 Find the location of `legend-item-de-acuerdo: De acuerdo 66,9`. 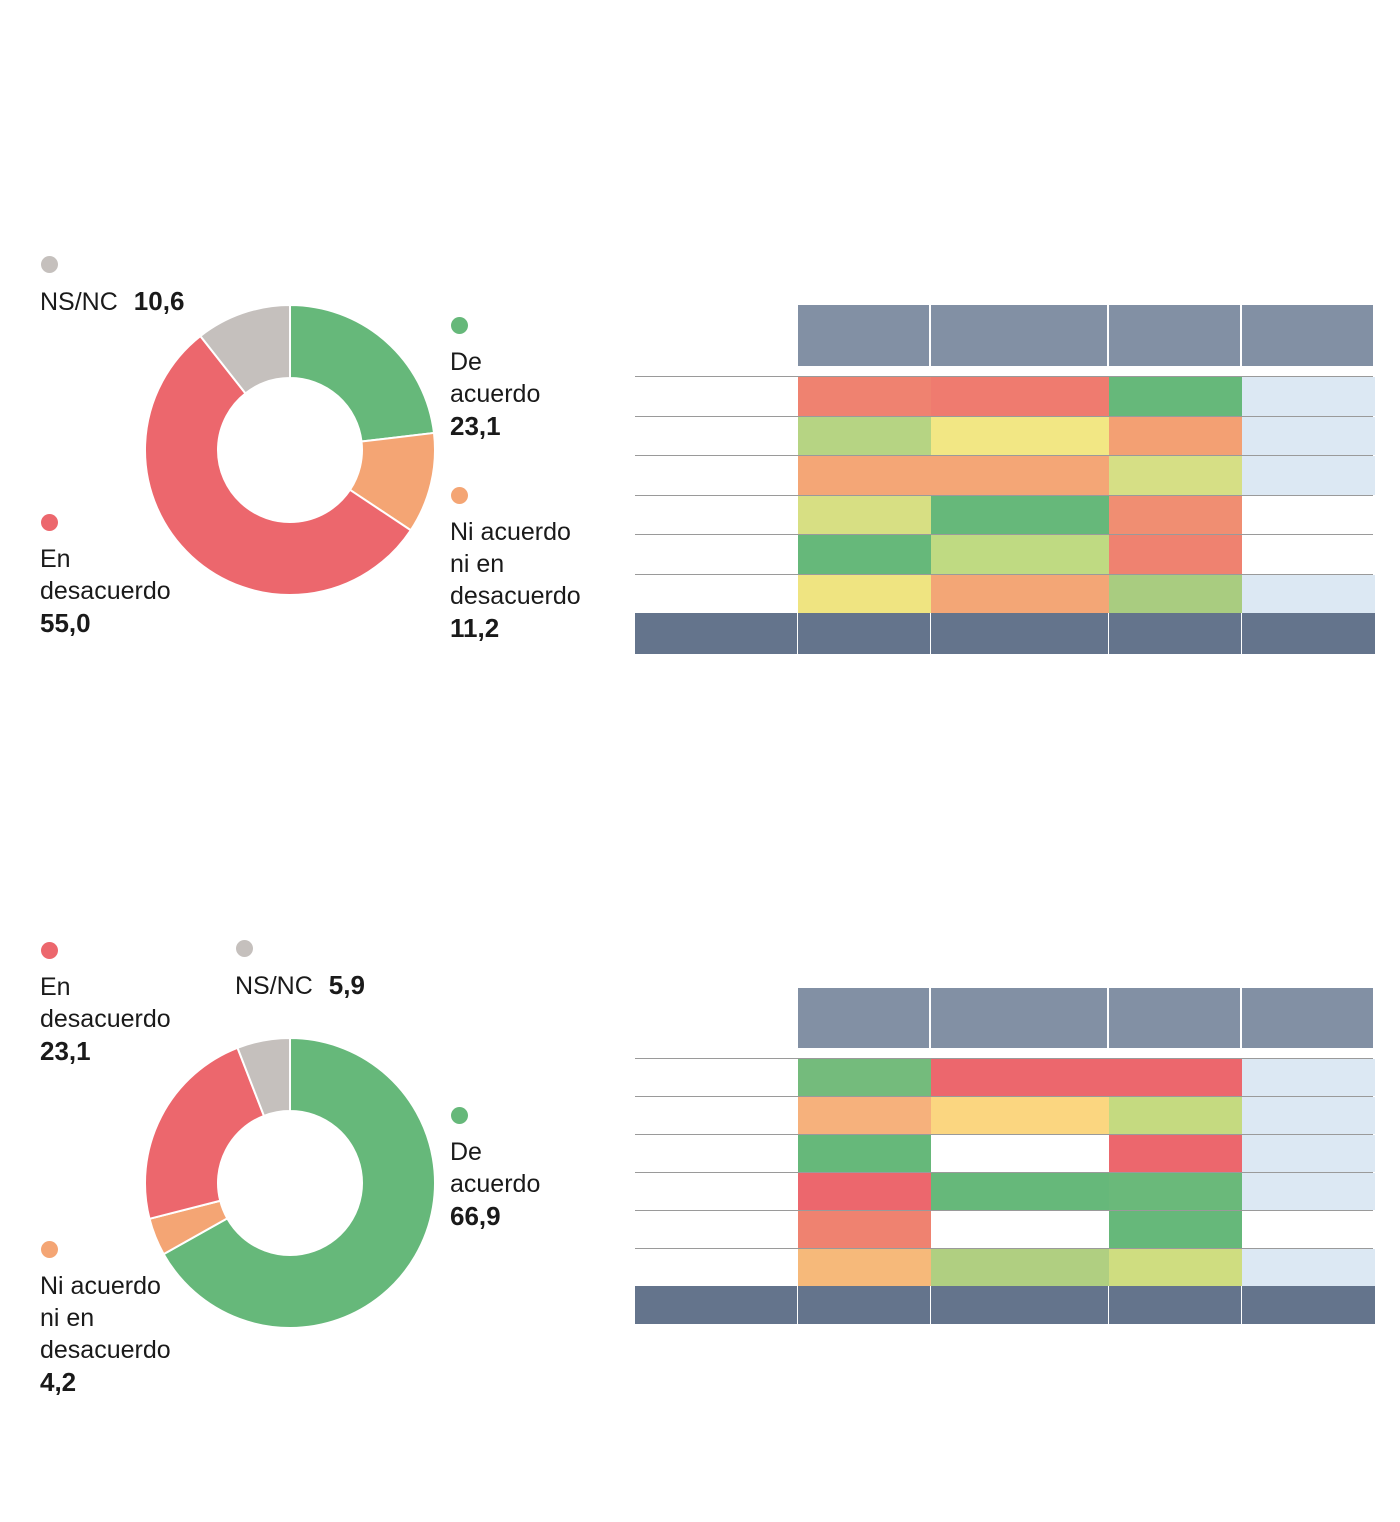

legend-item-de-acuerdo: De acuerdo 66,9 is located at coordinates (495, 1169).